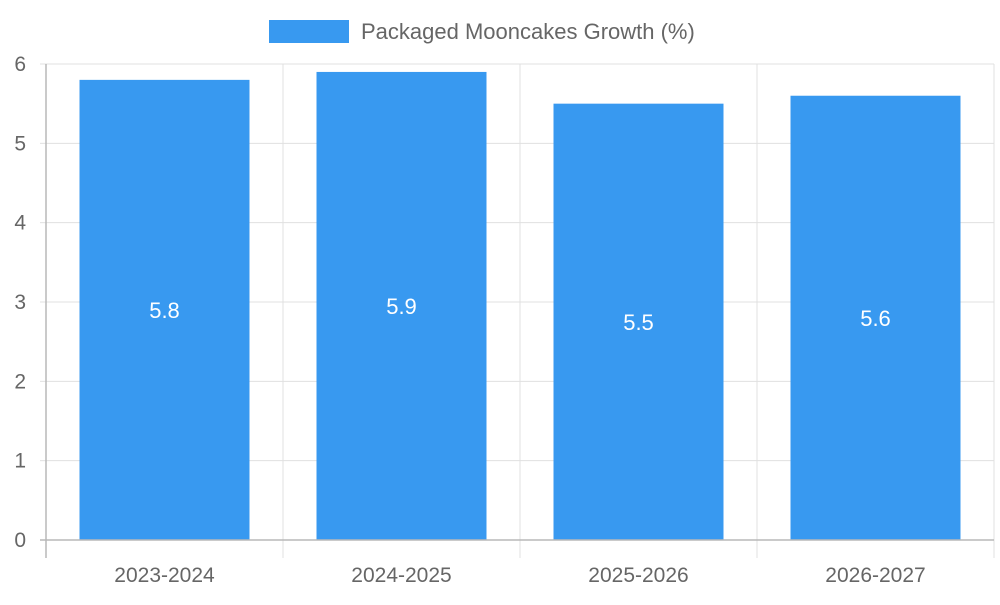 The height and width of the screenshot is (605, 1000). I want to click on bar-2023-2024, so click(164, 309).